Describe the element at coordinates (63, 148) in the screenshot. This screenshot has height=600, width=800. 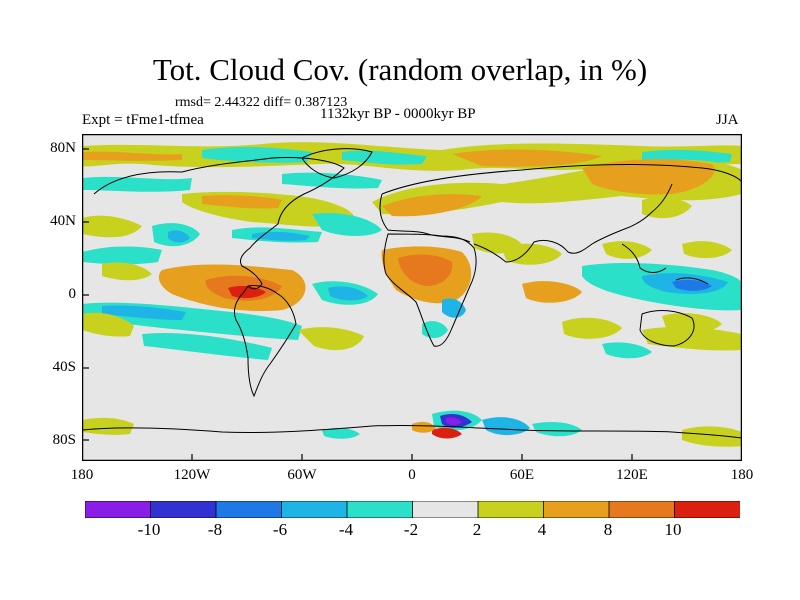
I see `lat-label-80n: 80N` at that location.